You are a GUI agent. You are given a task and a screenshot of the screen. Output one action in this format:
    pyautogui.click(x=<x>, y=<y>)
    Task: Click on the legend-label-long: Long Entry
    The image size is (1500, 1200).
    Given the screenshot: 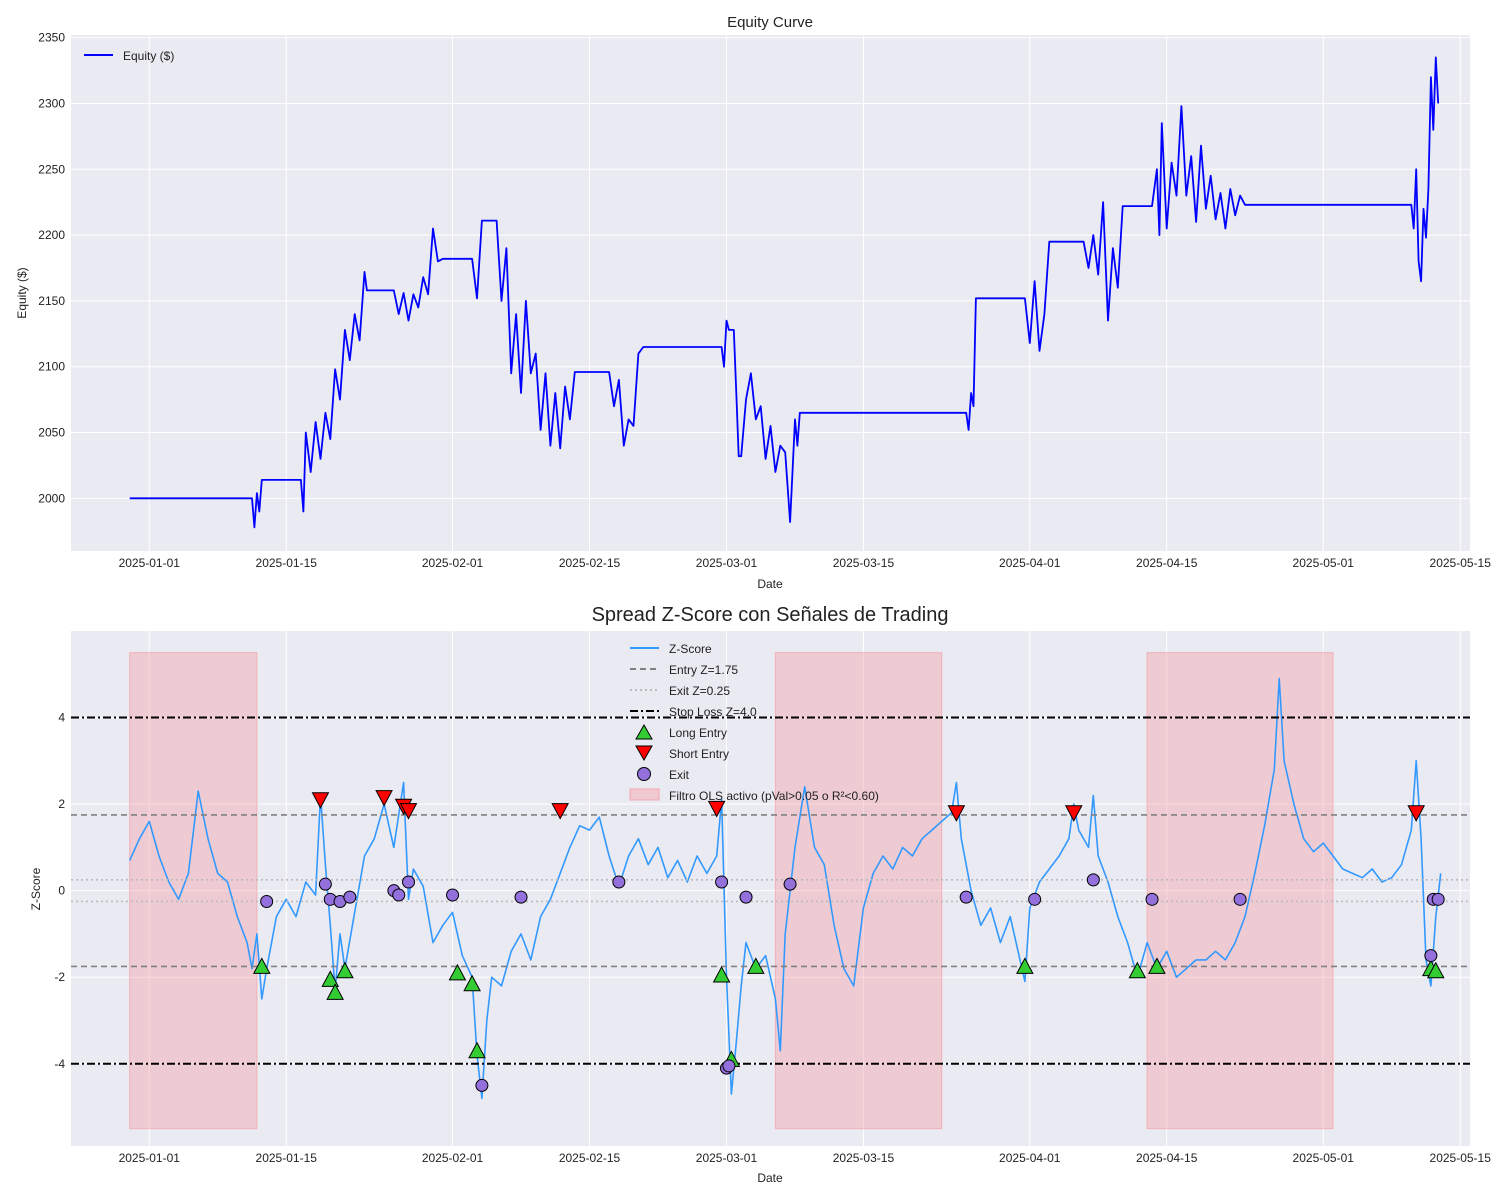 What is the action you would take?
    pyautogui.click(x=698, y=733)
    